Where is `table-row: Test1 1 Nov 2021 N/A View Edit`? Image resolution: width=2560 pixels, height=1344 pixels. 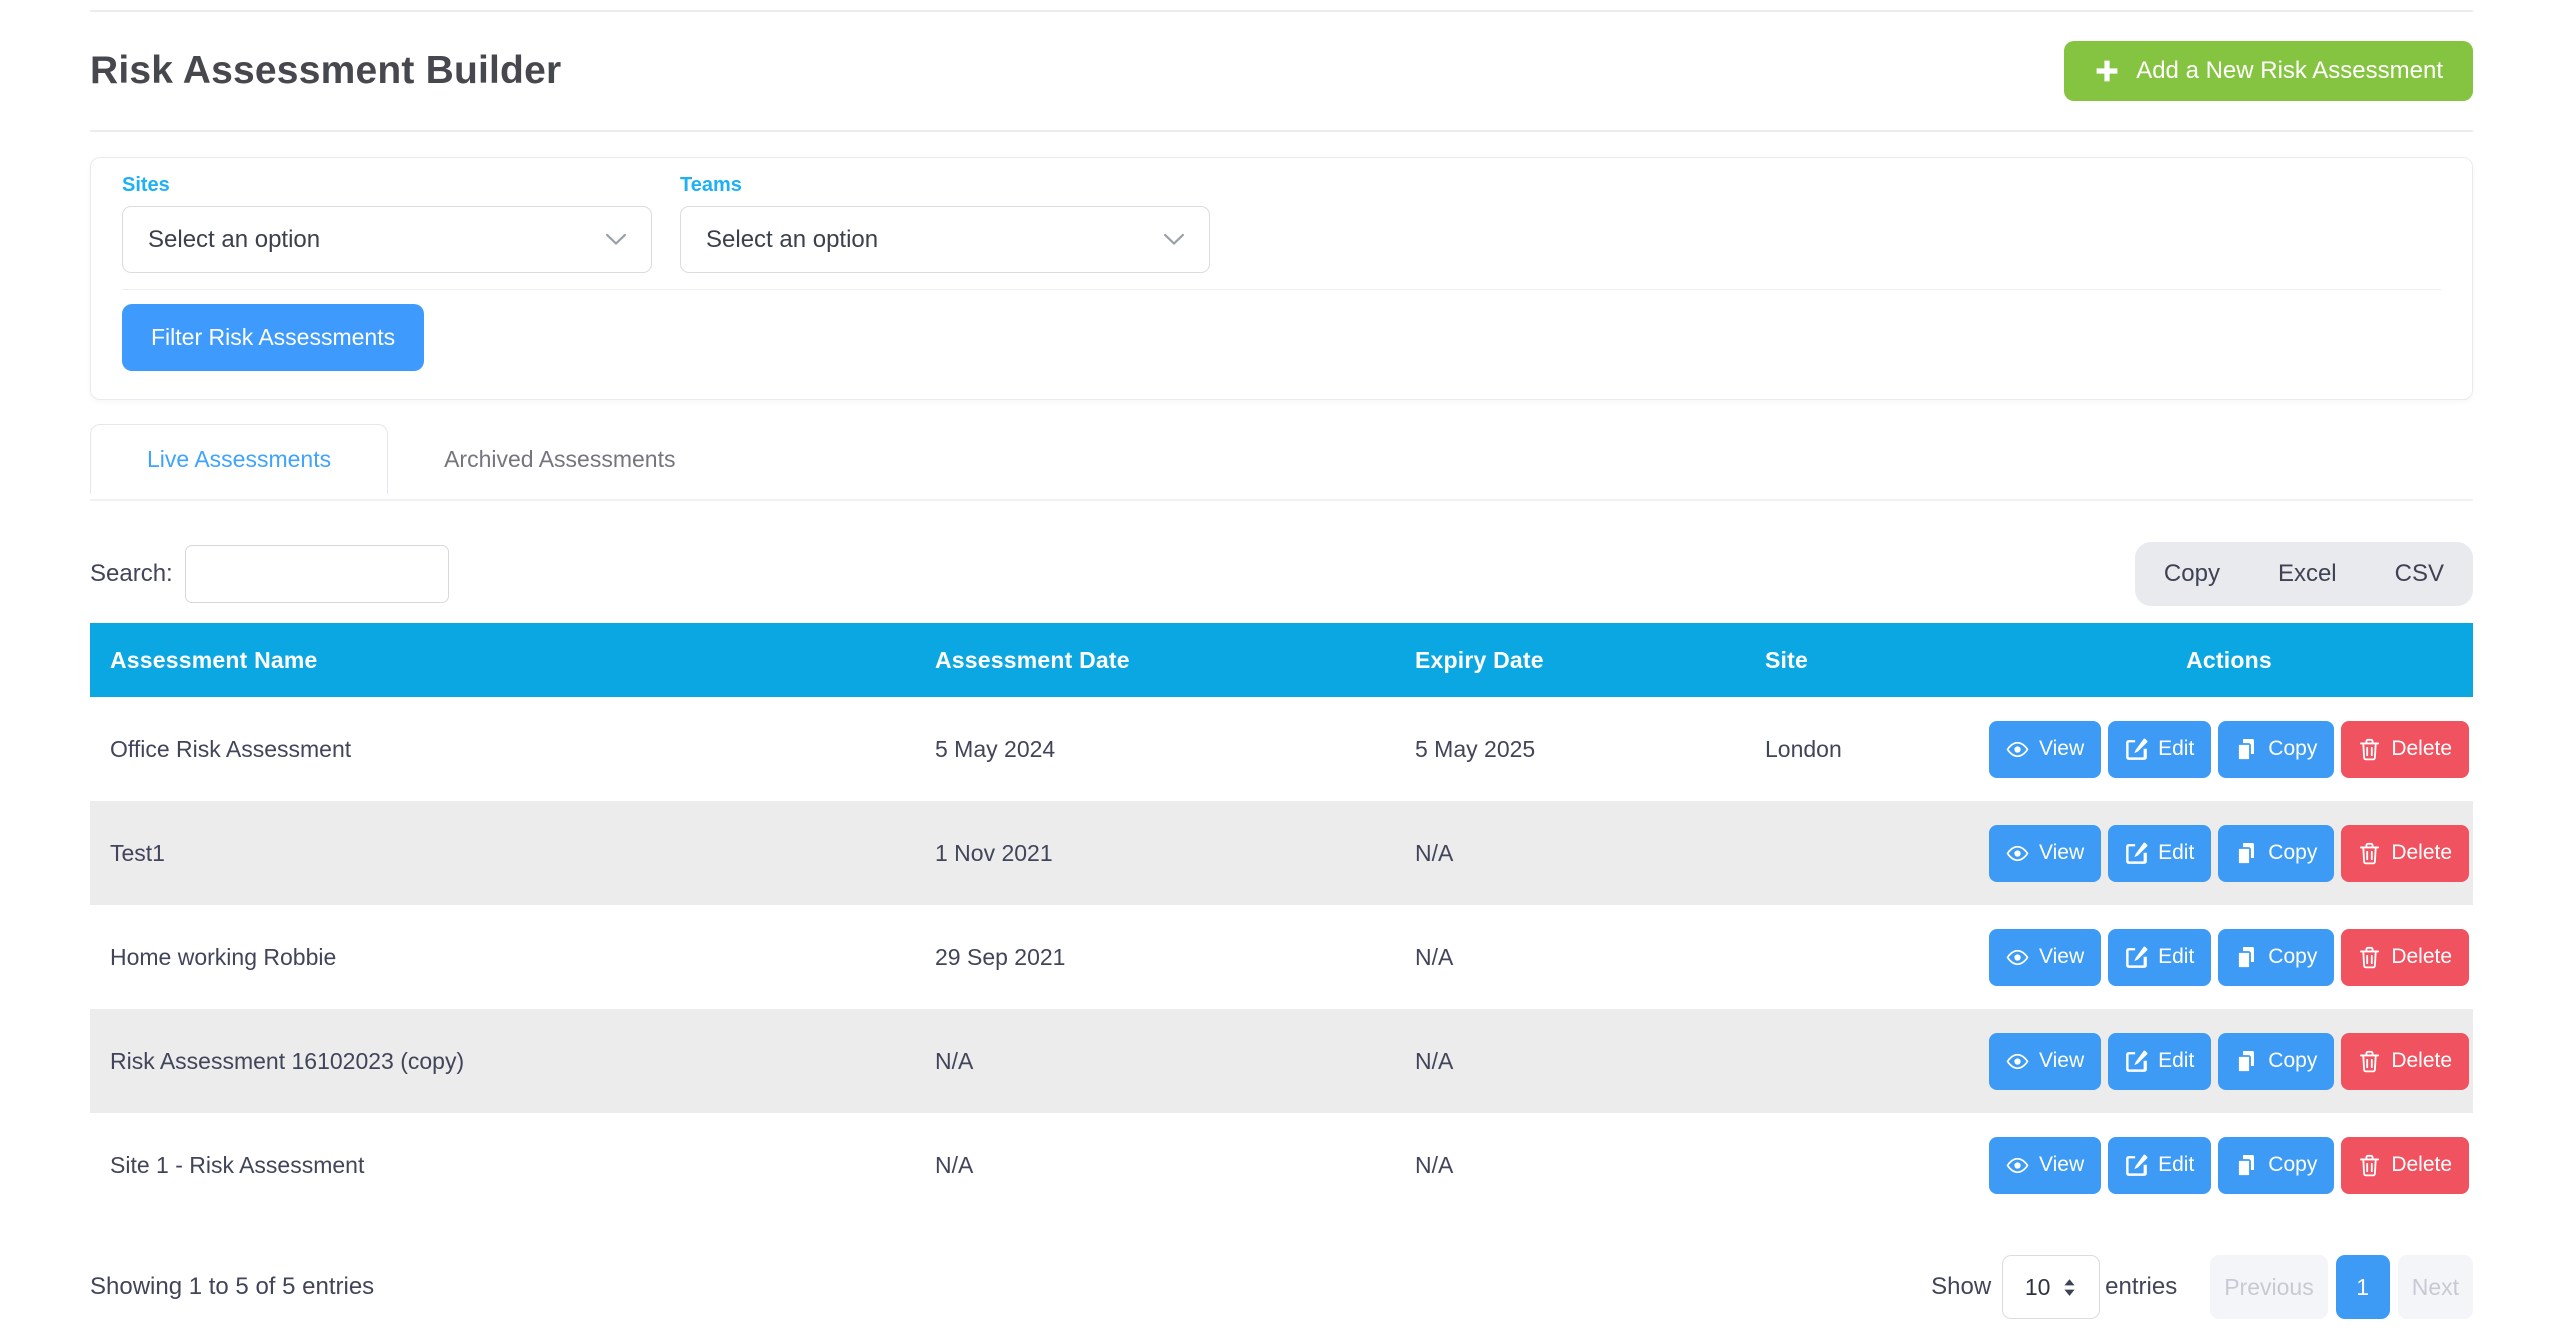
table-row: Test1 1 Nov 2021 N/A View Edit is located at coordinates (1281, 853).